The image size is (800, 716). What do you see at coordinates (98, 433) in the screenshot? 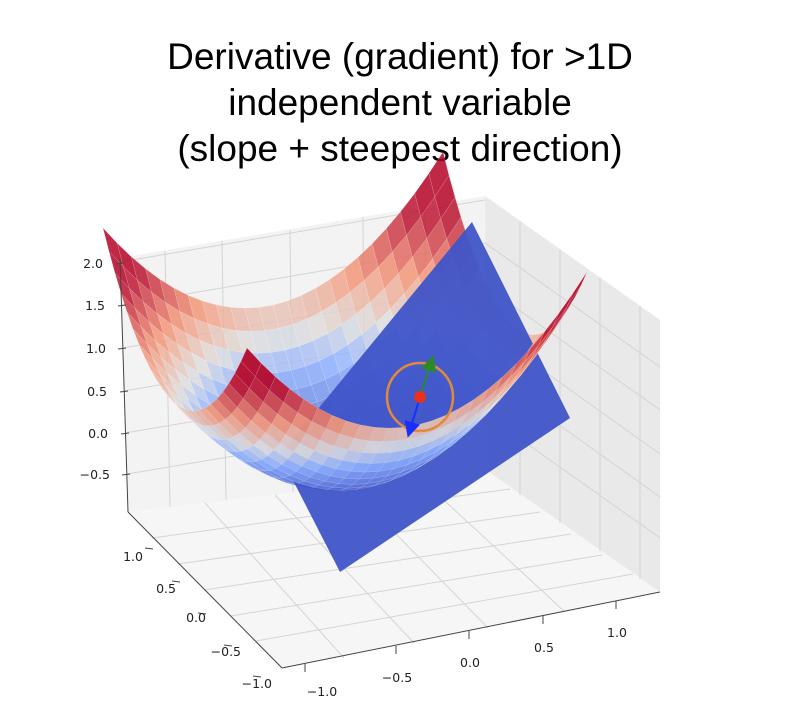
I see `z-tick-label: 0.0` at bounding box center [98, 433].